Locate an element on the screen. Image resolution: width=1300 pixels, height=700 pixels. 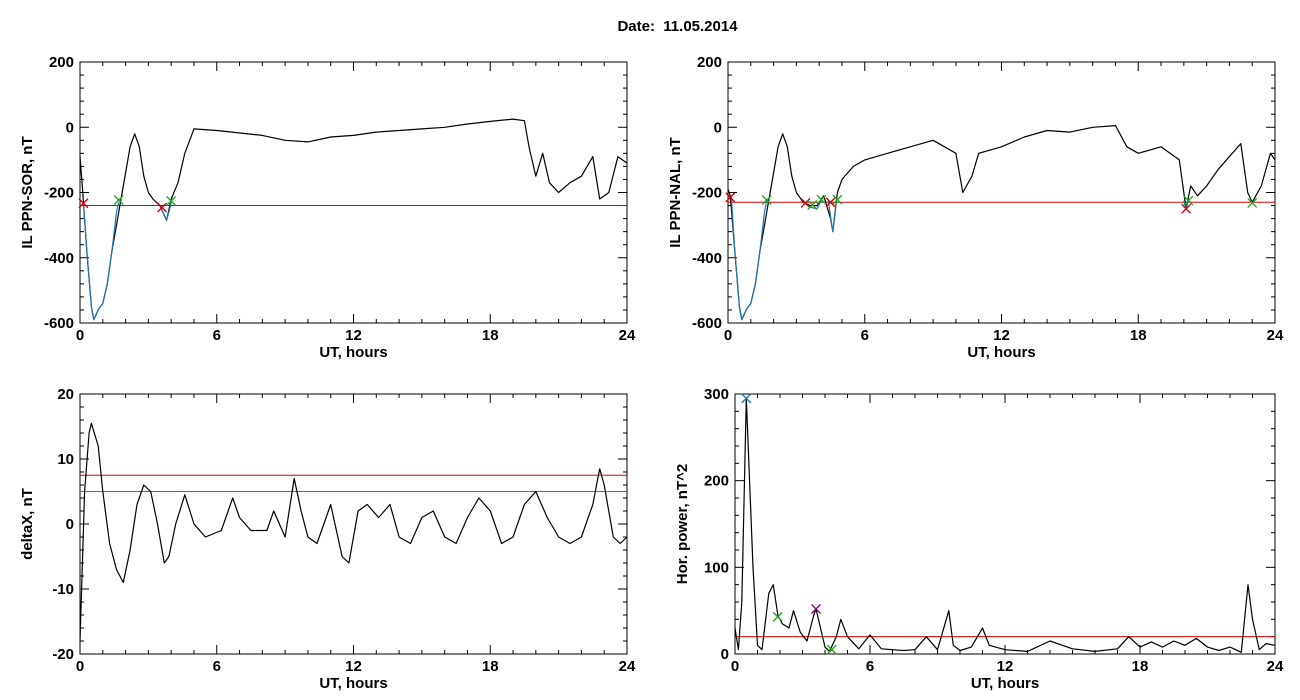
y-axis-label: IL PPN-NAL, nT is located at coordinates (675, 192).